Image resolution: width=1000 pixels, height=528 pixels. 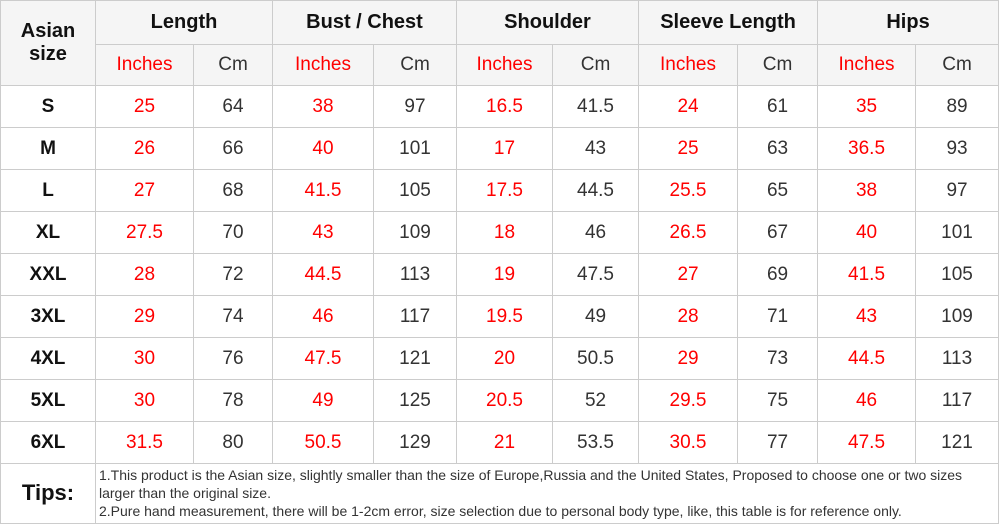 I want to click on size-row: 4XL 30 76 47.5 121 20 50.5 29 73 44.5 113, so click(x=500, y=358).